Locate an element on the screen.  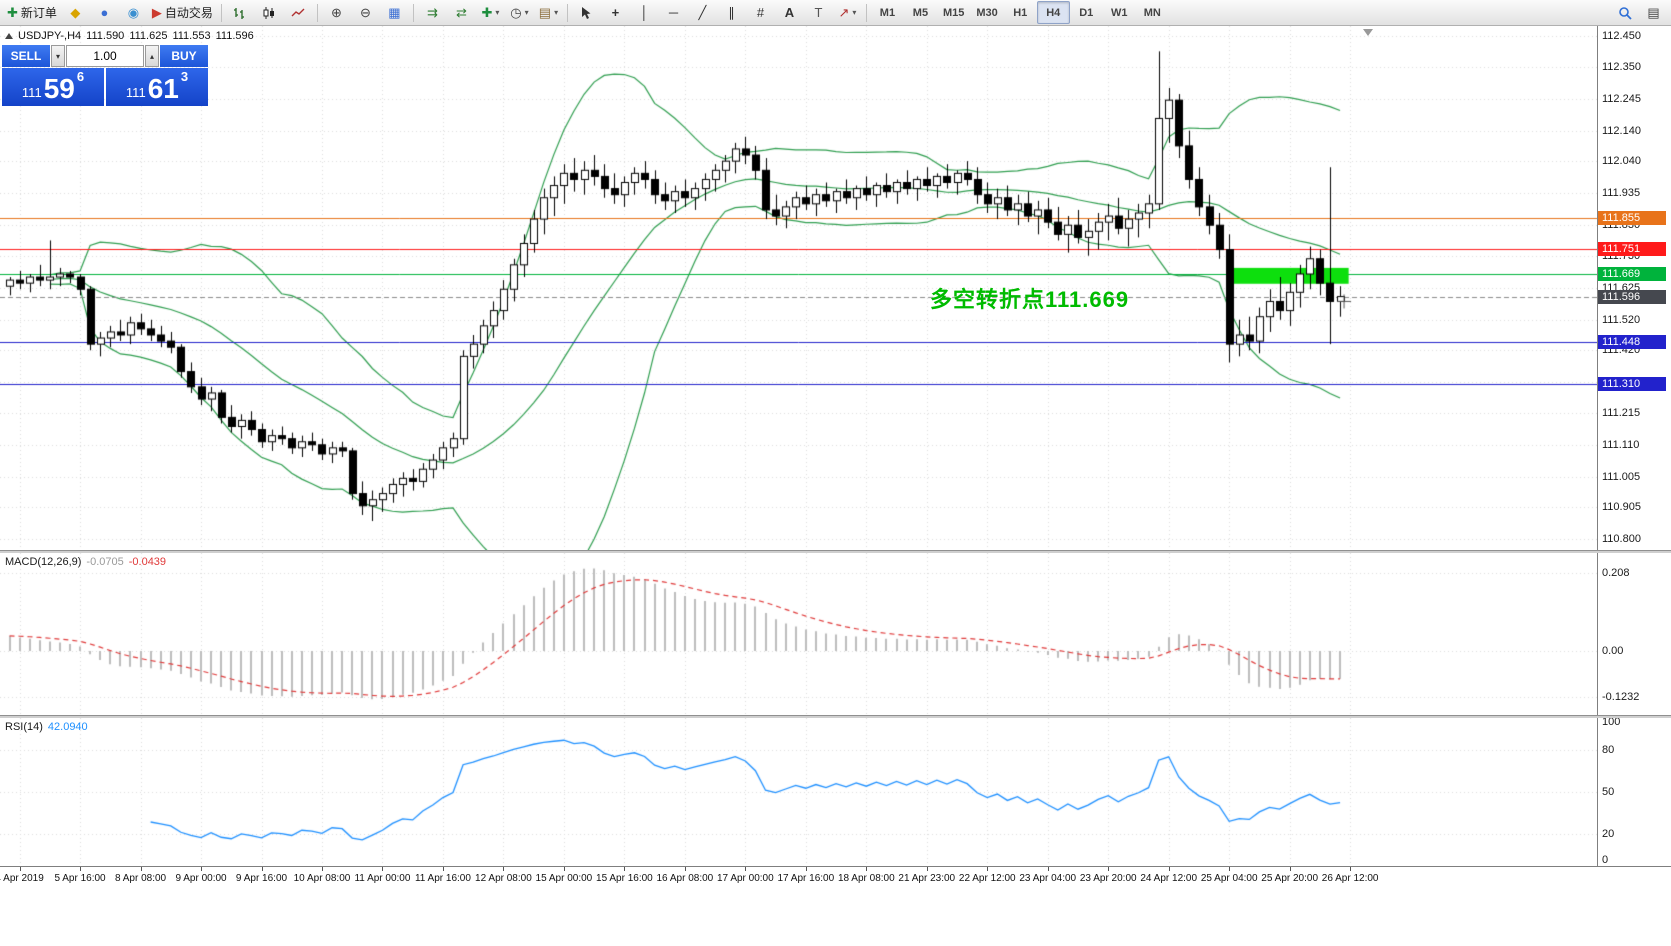
cursor-icon is located at coordinates (586, 13).